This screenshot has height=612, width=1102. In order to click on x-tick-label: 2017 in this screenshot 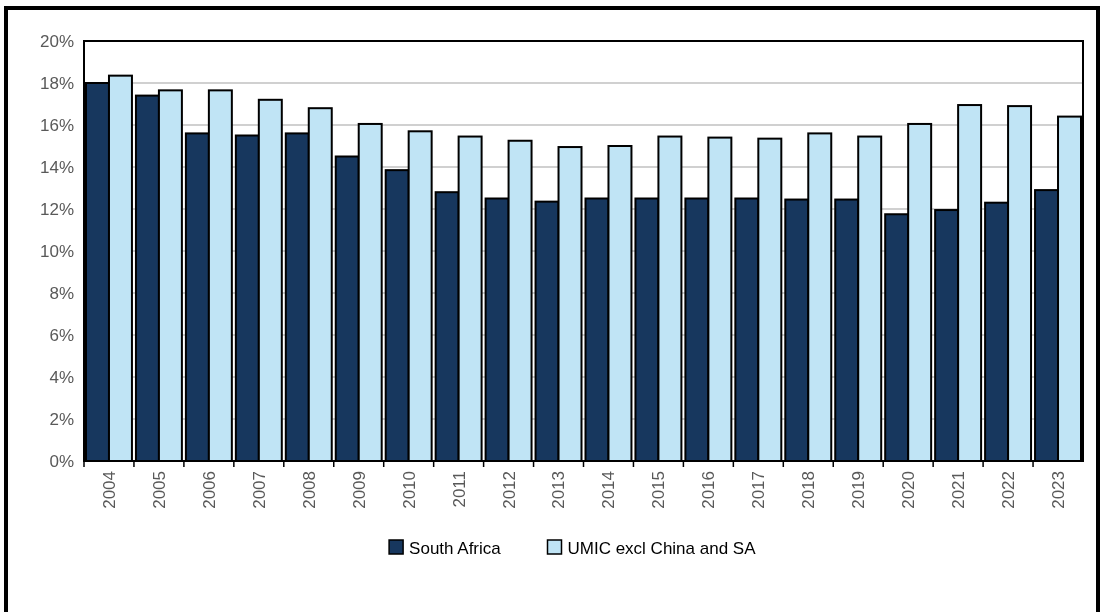, I will do `click(759, 490)`.